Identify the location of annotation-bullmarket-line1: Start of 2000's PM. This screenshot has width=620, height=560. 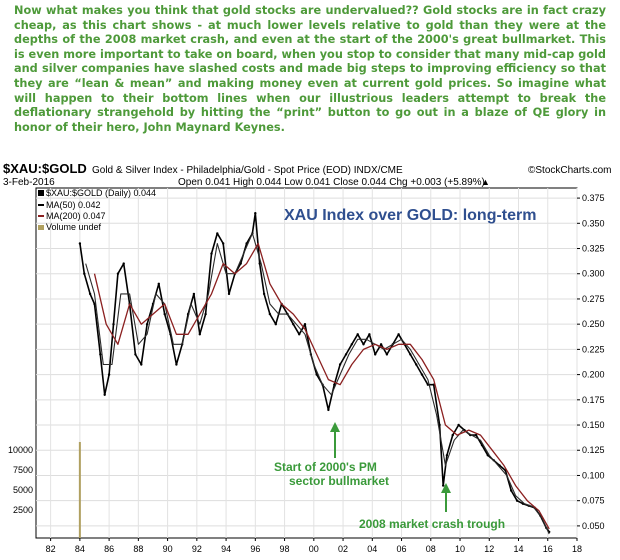
(325, 467).